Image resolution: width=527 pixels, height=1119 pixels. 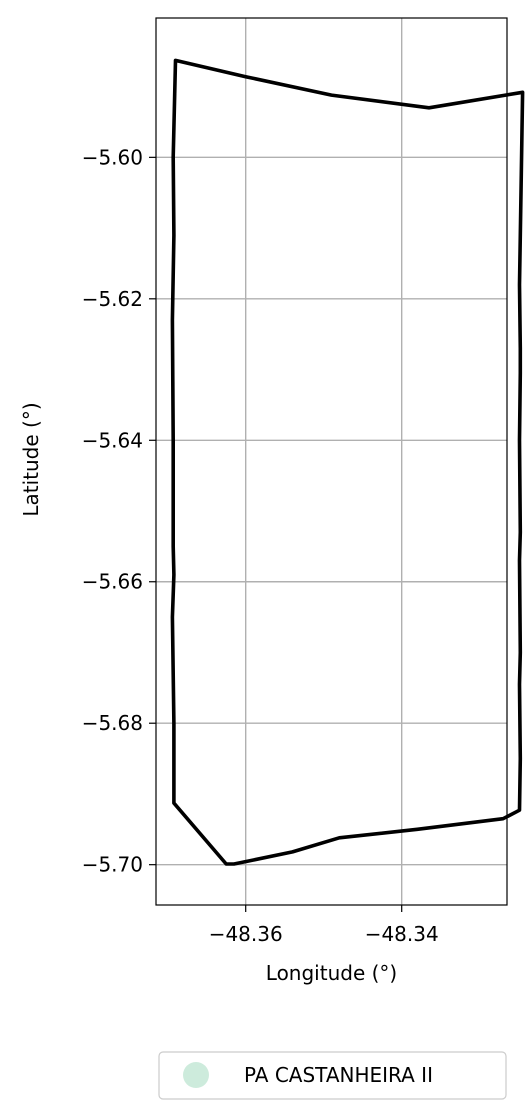 I want to click on y-axis-title: Latitude (°), so click(x=31, y=459).